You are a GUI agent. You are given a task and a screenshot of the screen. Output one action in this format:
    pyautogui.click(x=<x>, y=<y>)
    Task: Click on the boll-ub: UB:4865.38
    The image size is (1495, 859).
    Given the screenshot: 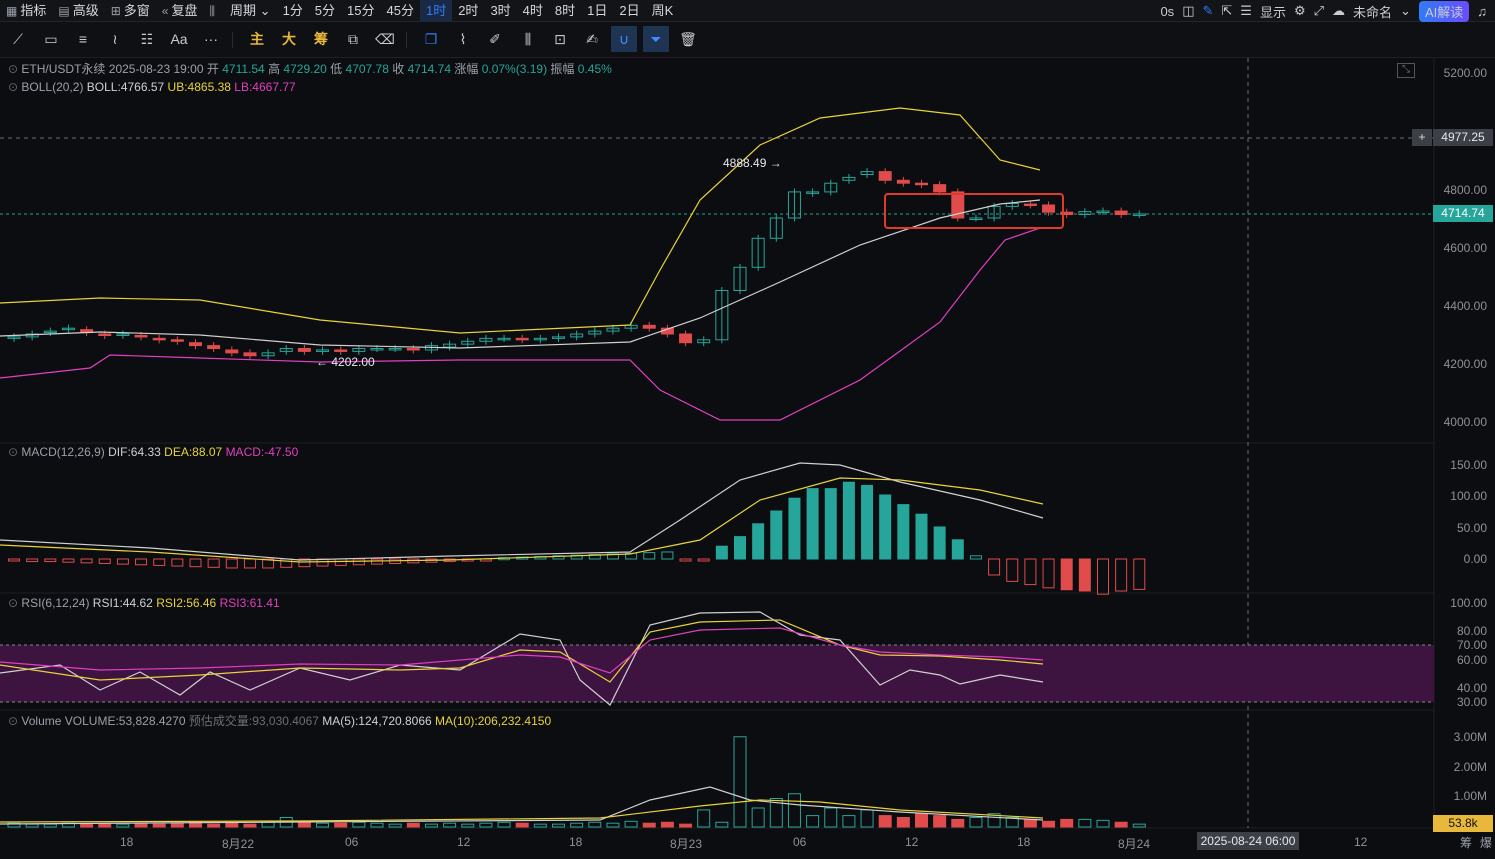 What is the action you would take?
    pyautogui.click(x=199, y=87)
    